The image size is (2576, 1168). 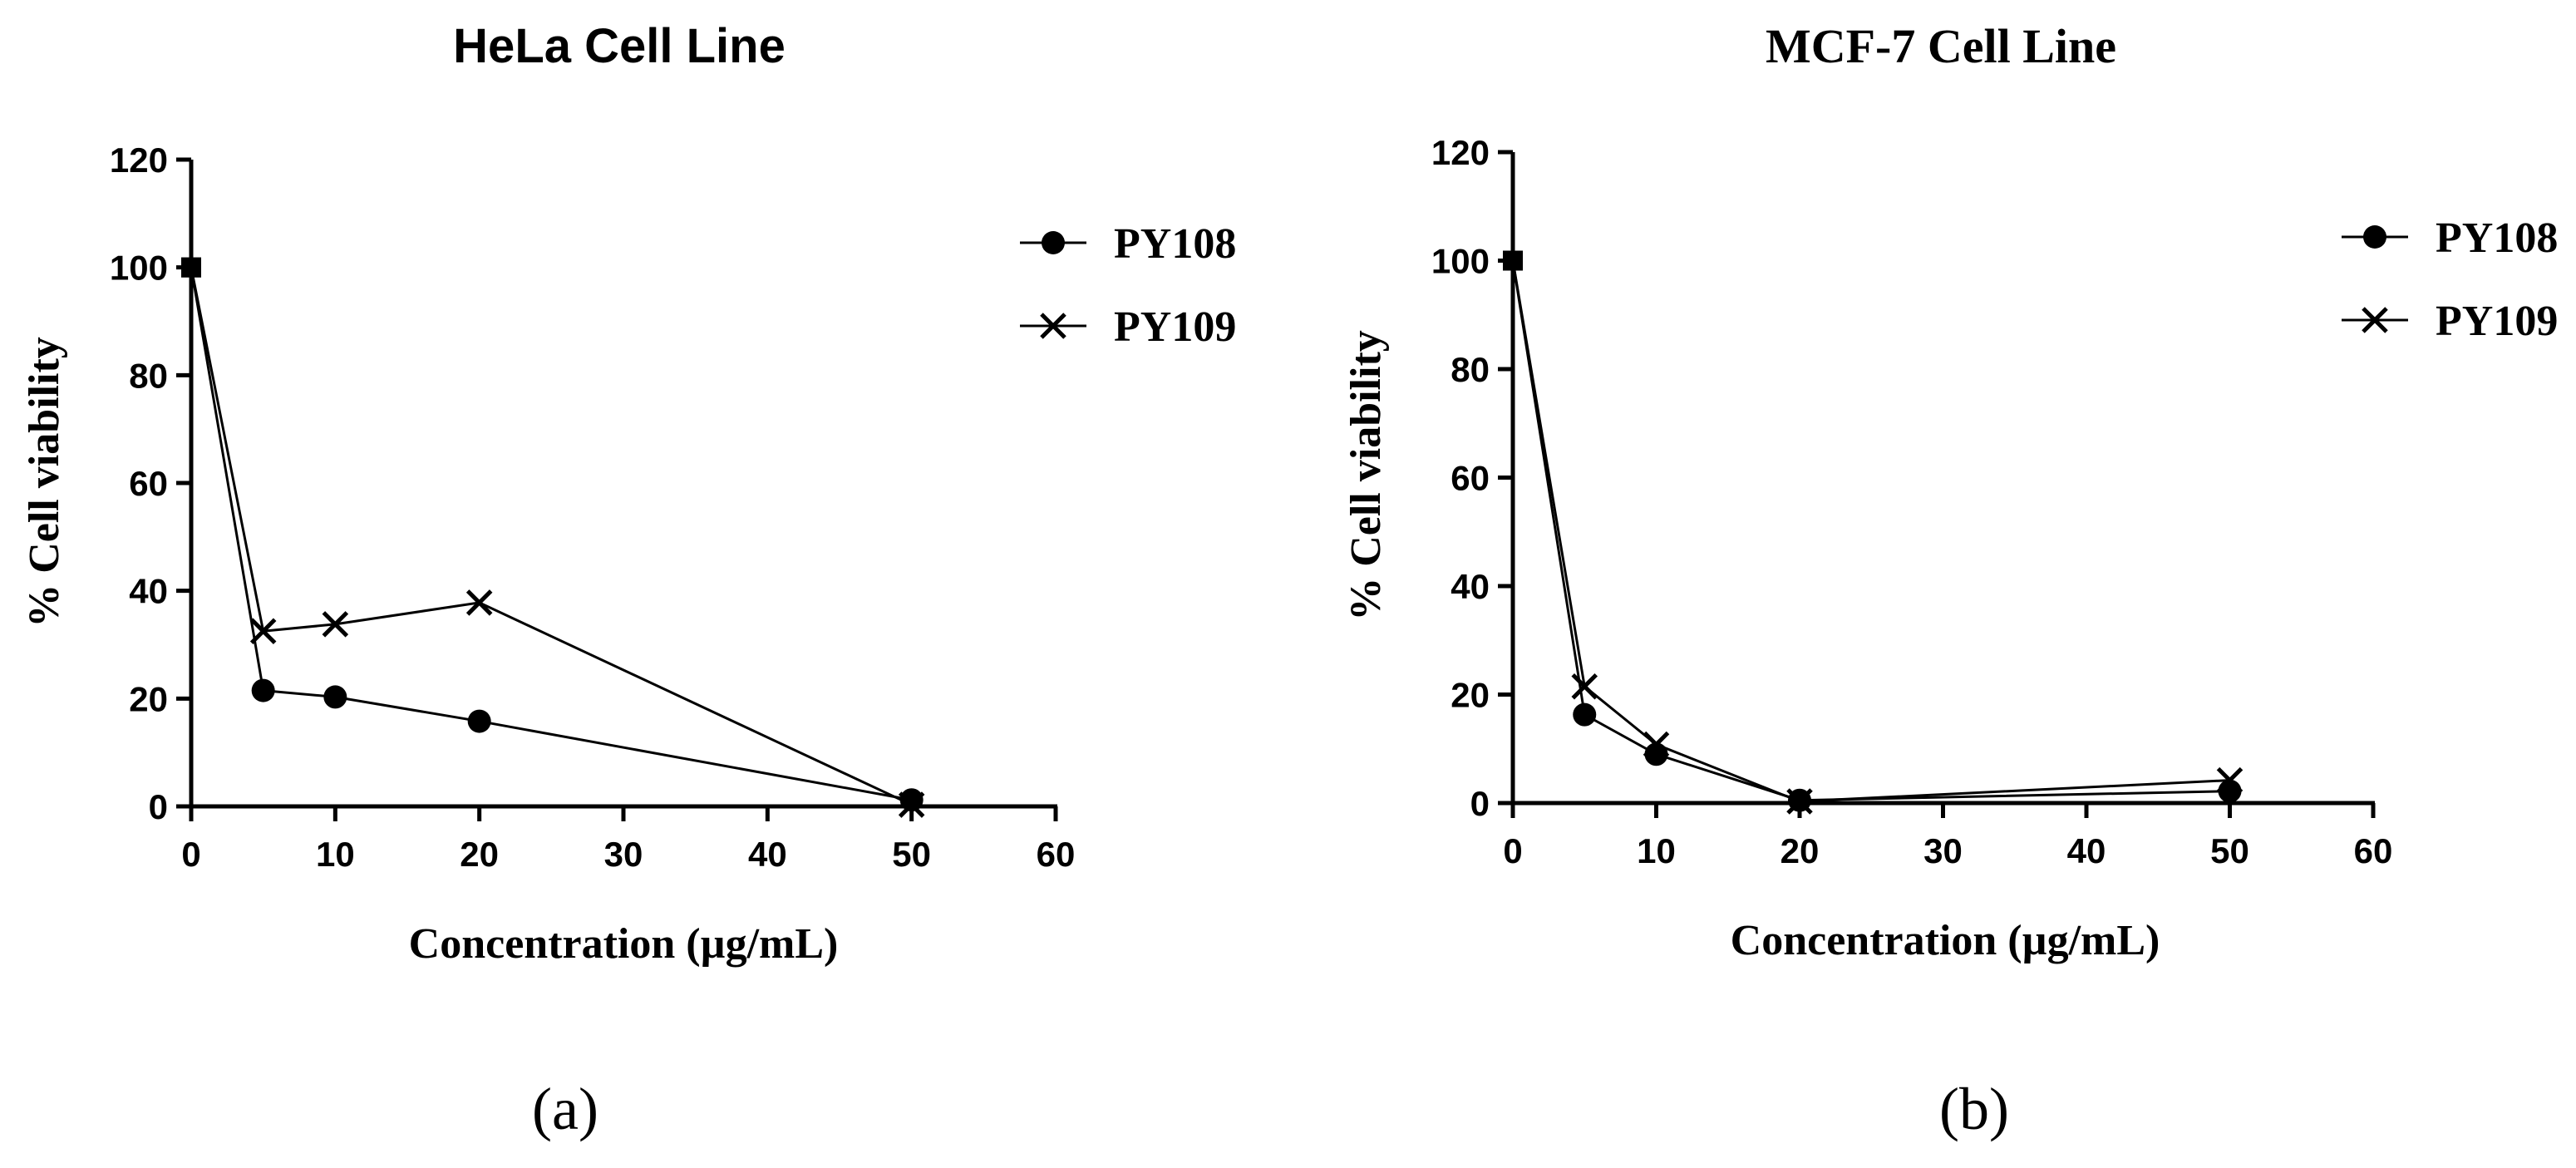 What do you see at coordinates (565, 1109) in the screenshot?
I see `panel-label-hela: (a)` at bounding box center [565, 1109].